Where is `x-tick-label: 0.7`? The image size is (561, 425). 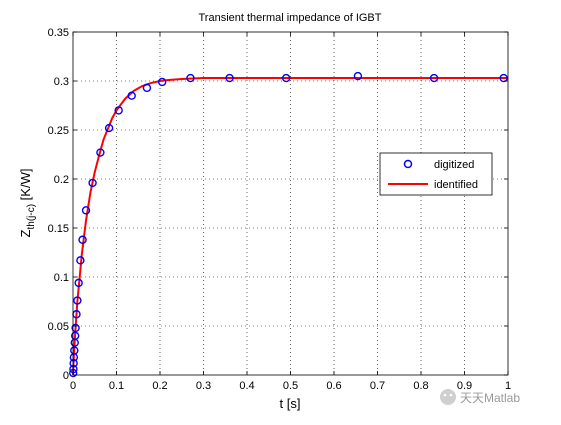
x-tick-label: 0.7 is located at coordinates (377, 386).